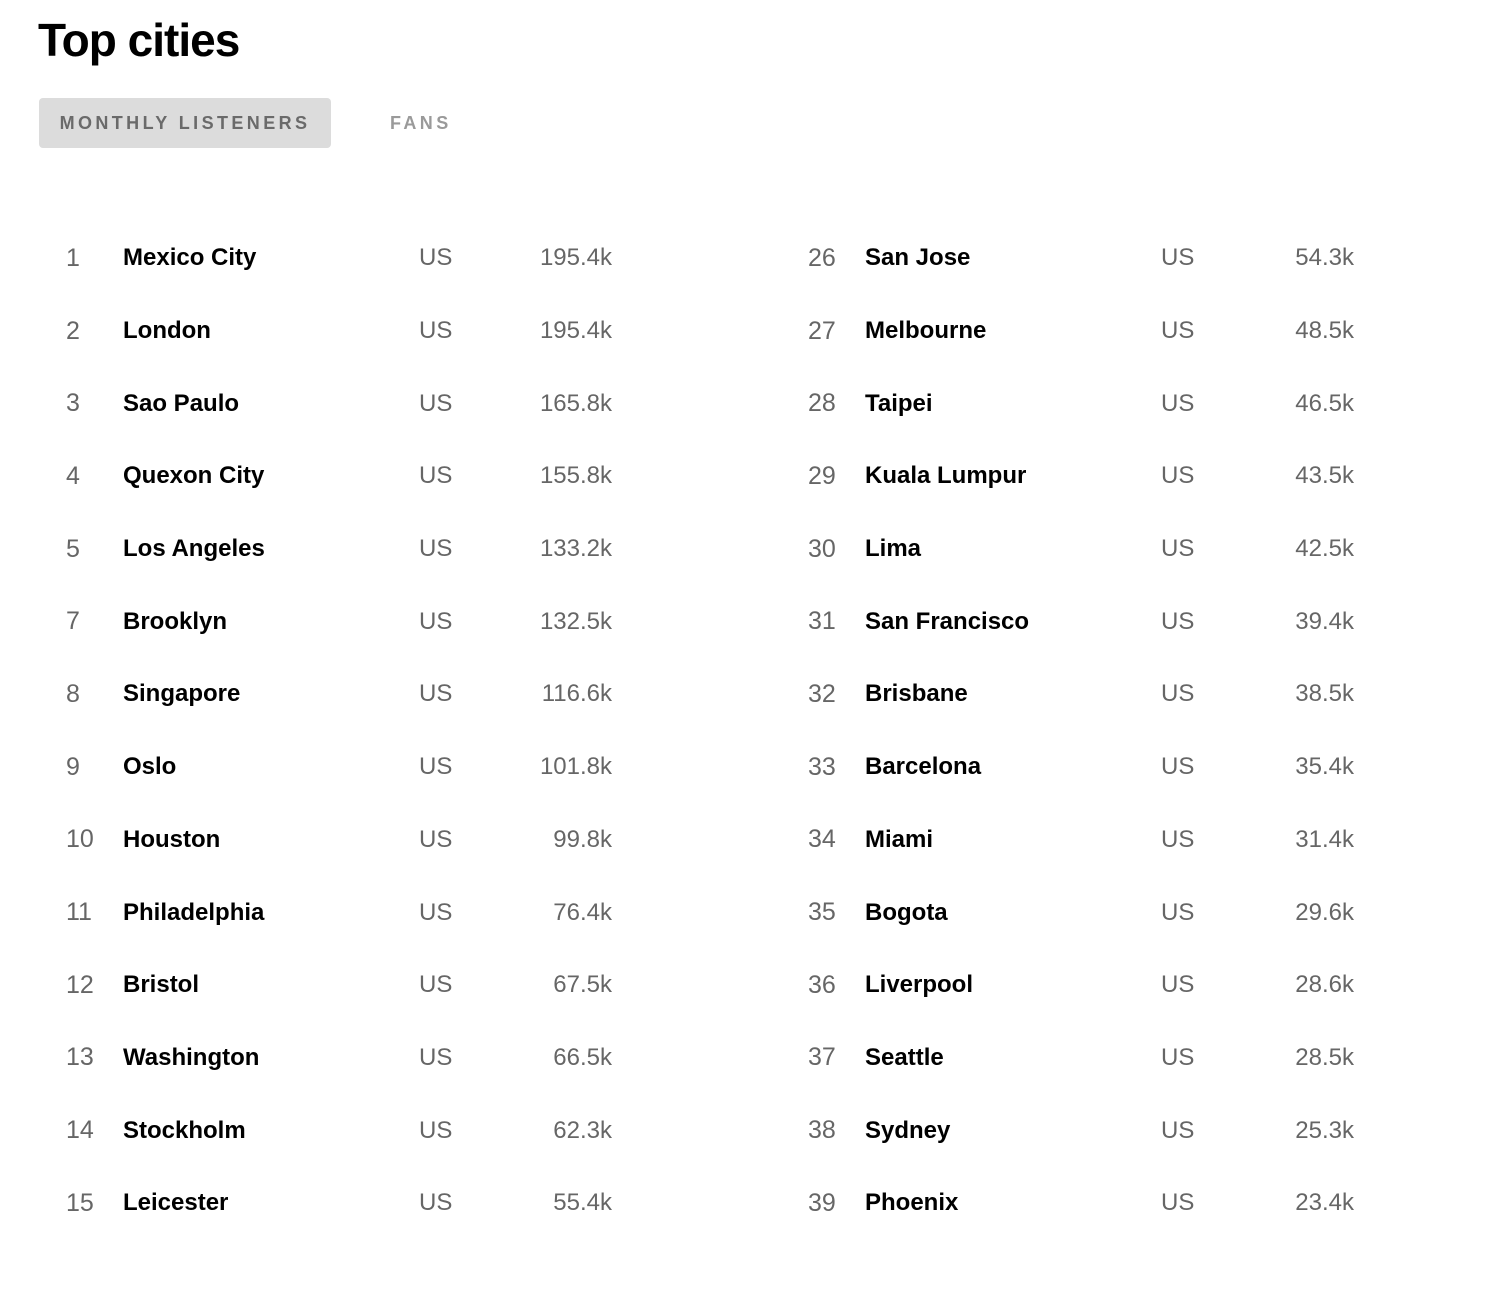 Image resolution: width=1504 pixels, height=1312 pixels. Describe the element at coordinates (822, 548) in the screenshot. I see `rank-number: 30` at that location.